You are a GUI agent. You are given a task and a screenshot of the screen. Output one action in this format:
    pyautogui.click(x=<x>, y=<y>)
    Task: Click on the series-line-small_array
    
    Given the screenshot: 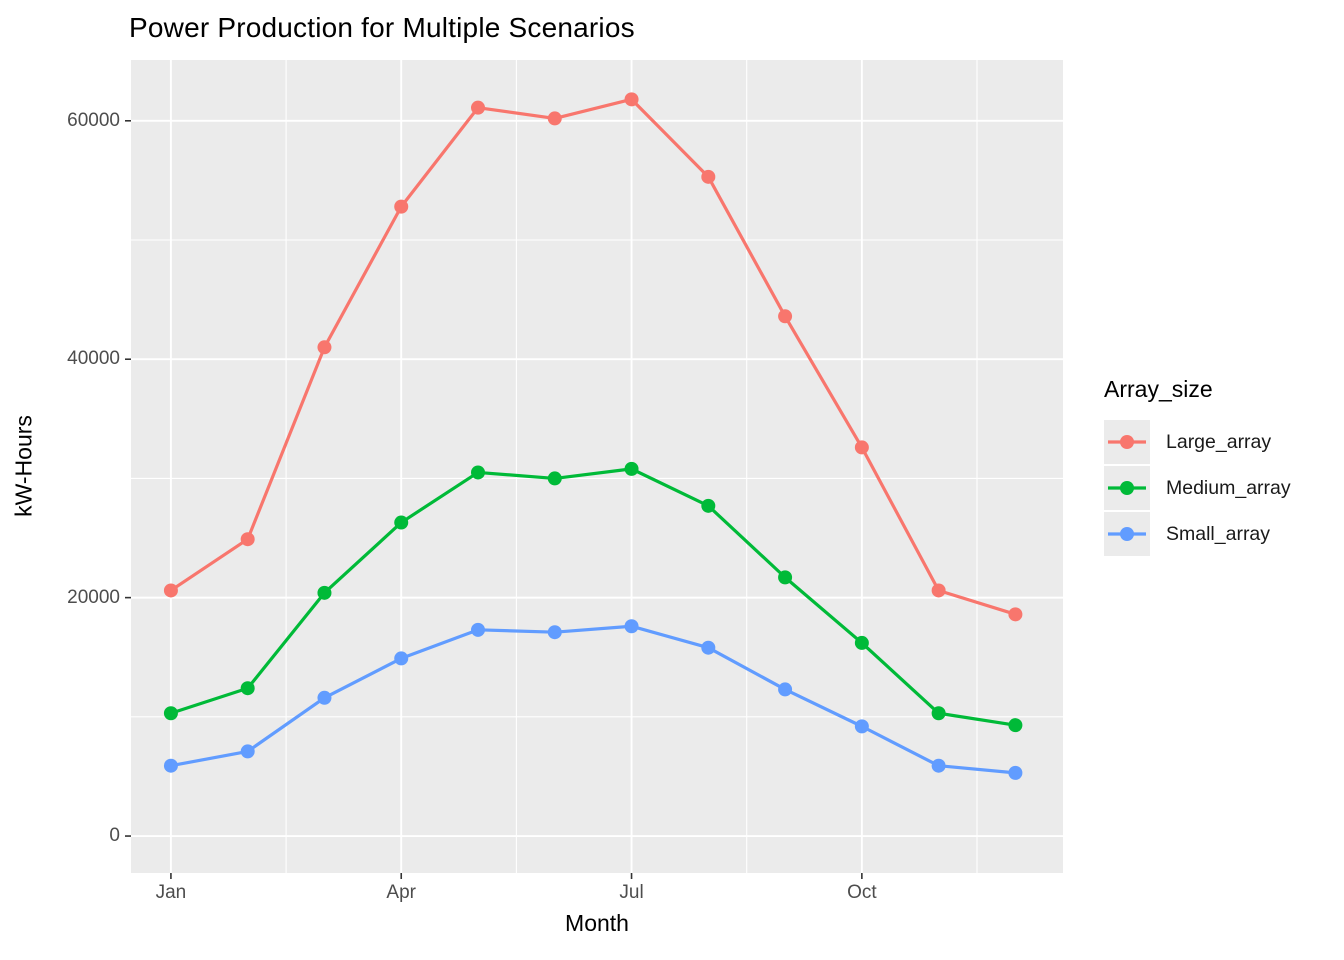 What is the action you would take?
    pyautogui.click(x=593, y=699)
    